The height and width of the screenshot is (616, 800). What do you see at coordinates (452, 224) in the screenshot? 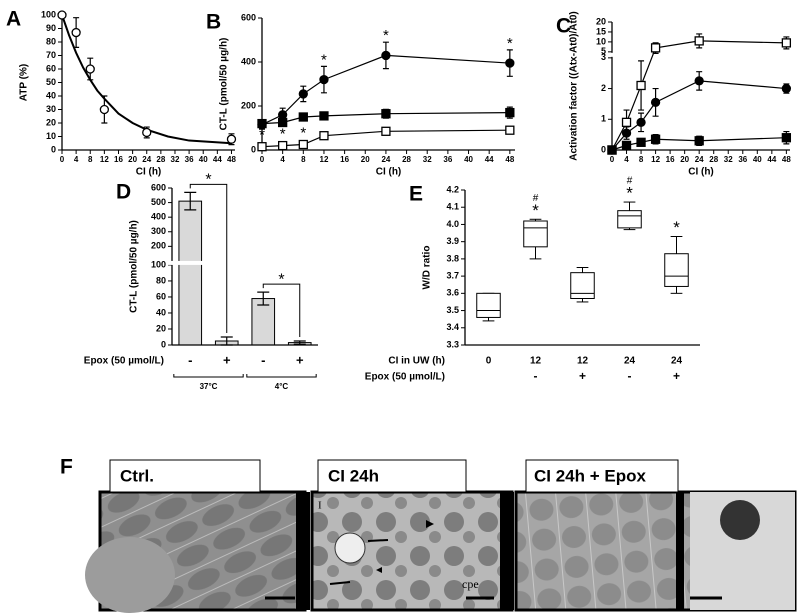
I see `y-tick-label: 4.0` at bounding box center [452, 224].